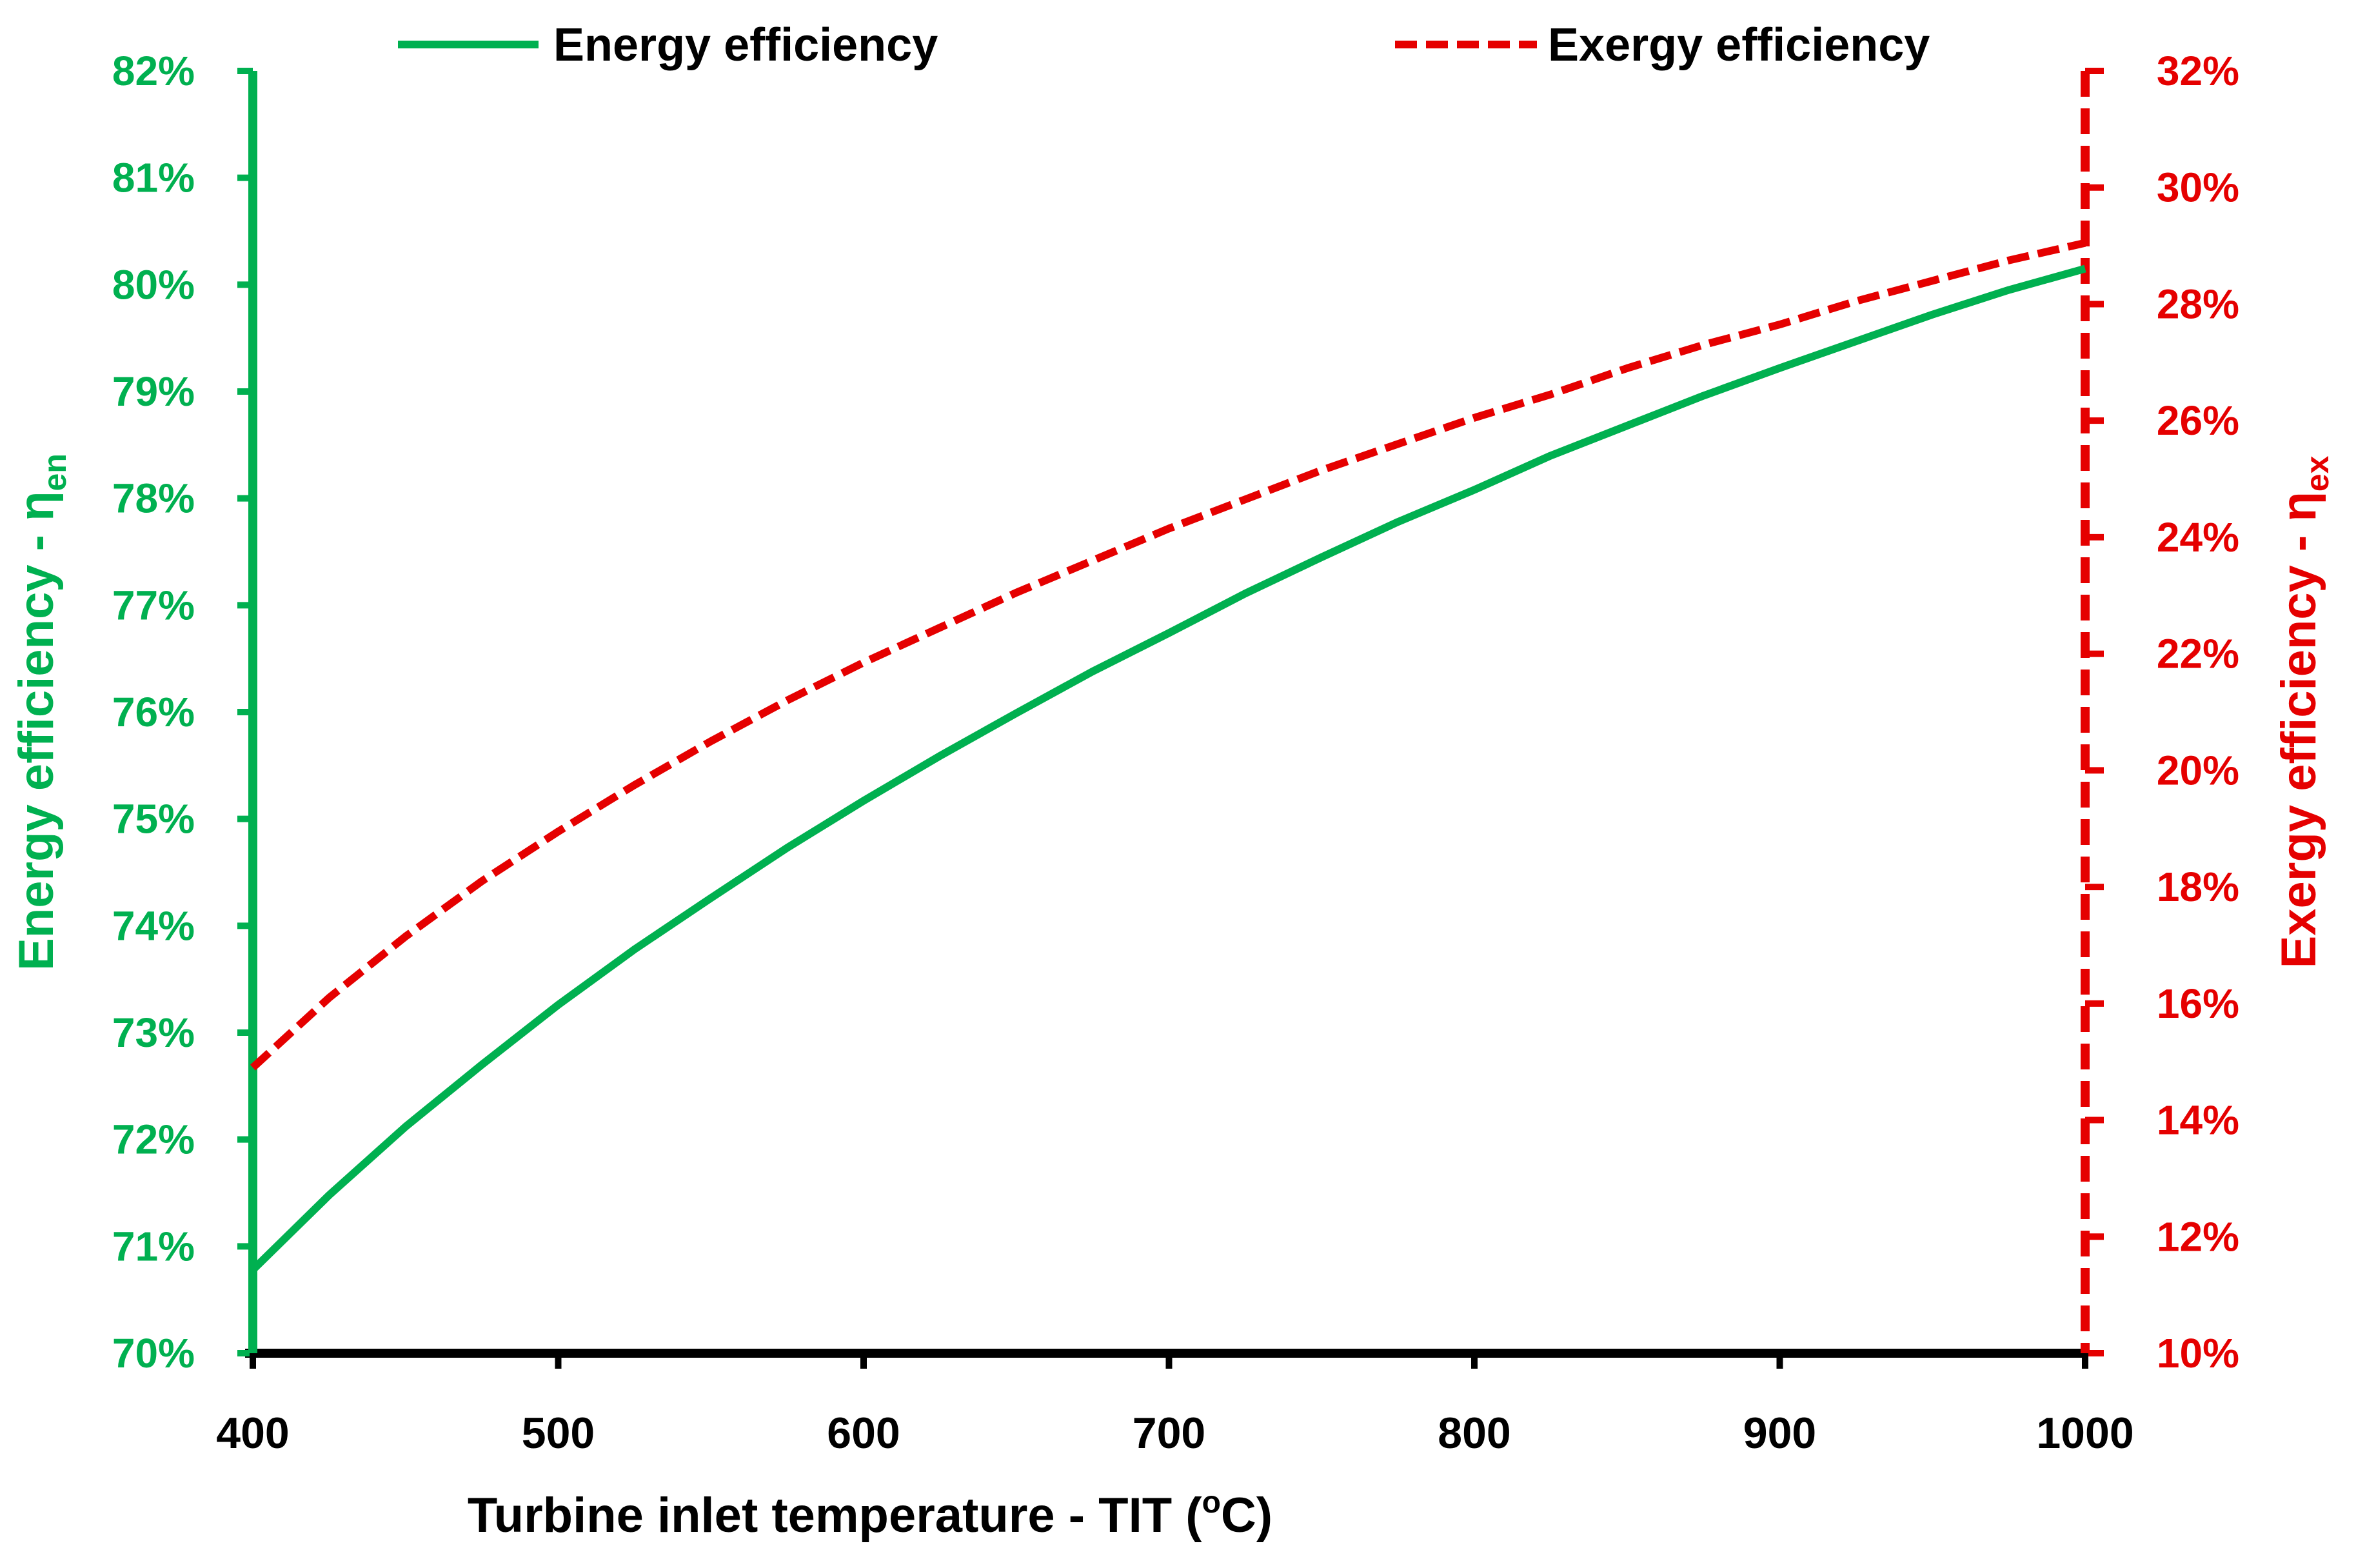 This screenshot has width=2356, height=1568. Describe the element at coordinates (558, 1434) in the screenshot. I see `x-tick-label: 500` at that location.